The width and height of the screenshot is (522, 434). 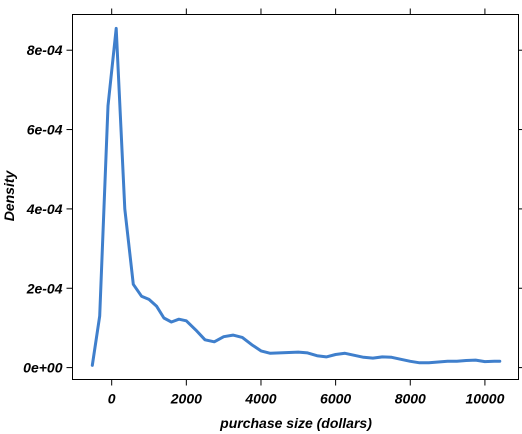 What do you see at coordinates (260, 399) in the screenshot?
I see `x-tick-label: 4000` at bounding box center [260, 399].